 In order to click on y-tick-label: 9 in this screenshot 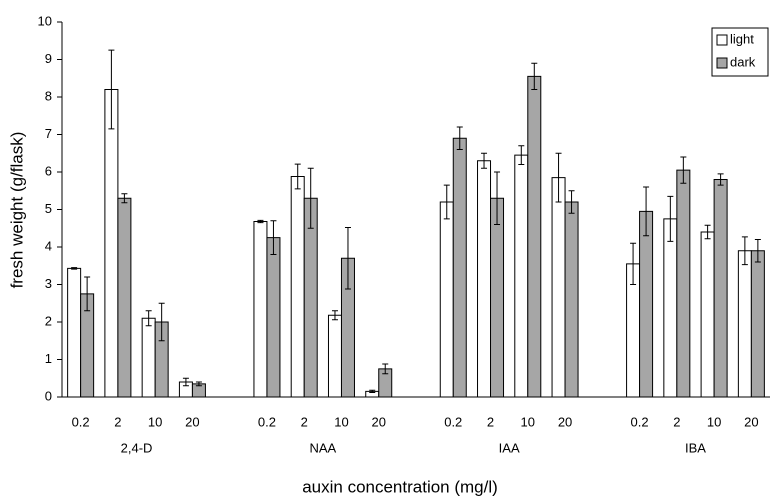, I will do `click(48, 58)`.